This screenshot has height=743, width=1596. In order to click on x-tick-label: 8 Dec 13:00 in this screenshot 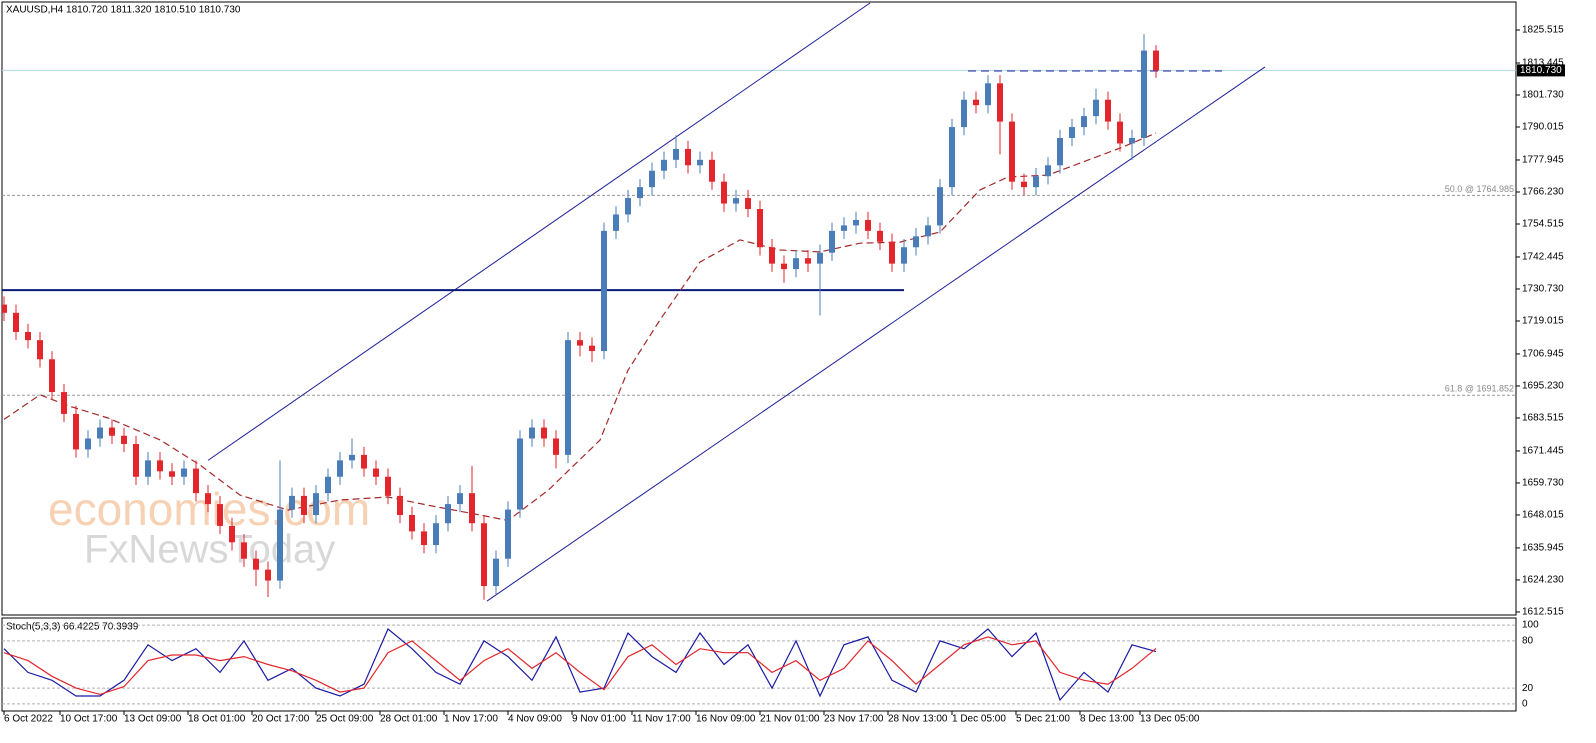, I will do `click(1107, 719)`.